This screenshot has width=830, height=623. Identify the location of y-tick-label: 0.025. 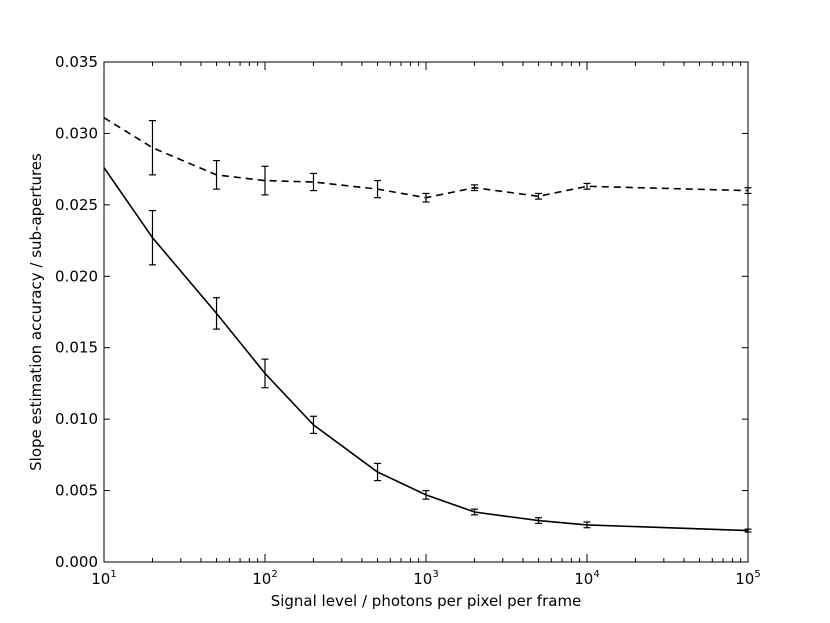
(76, 205).